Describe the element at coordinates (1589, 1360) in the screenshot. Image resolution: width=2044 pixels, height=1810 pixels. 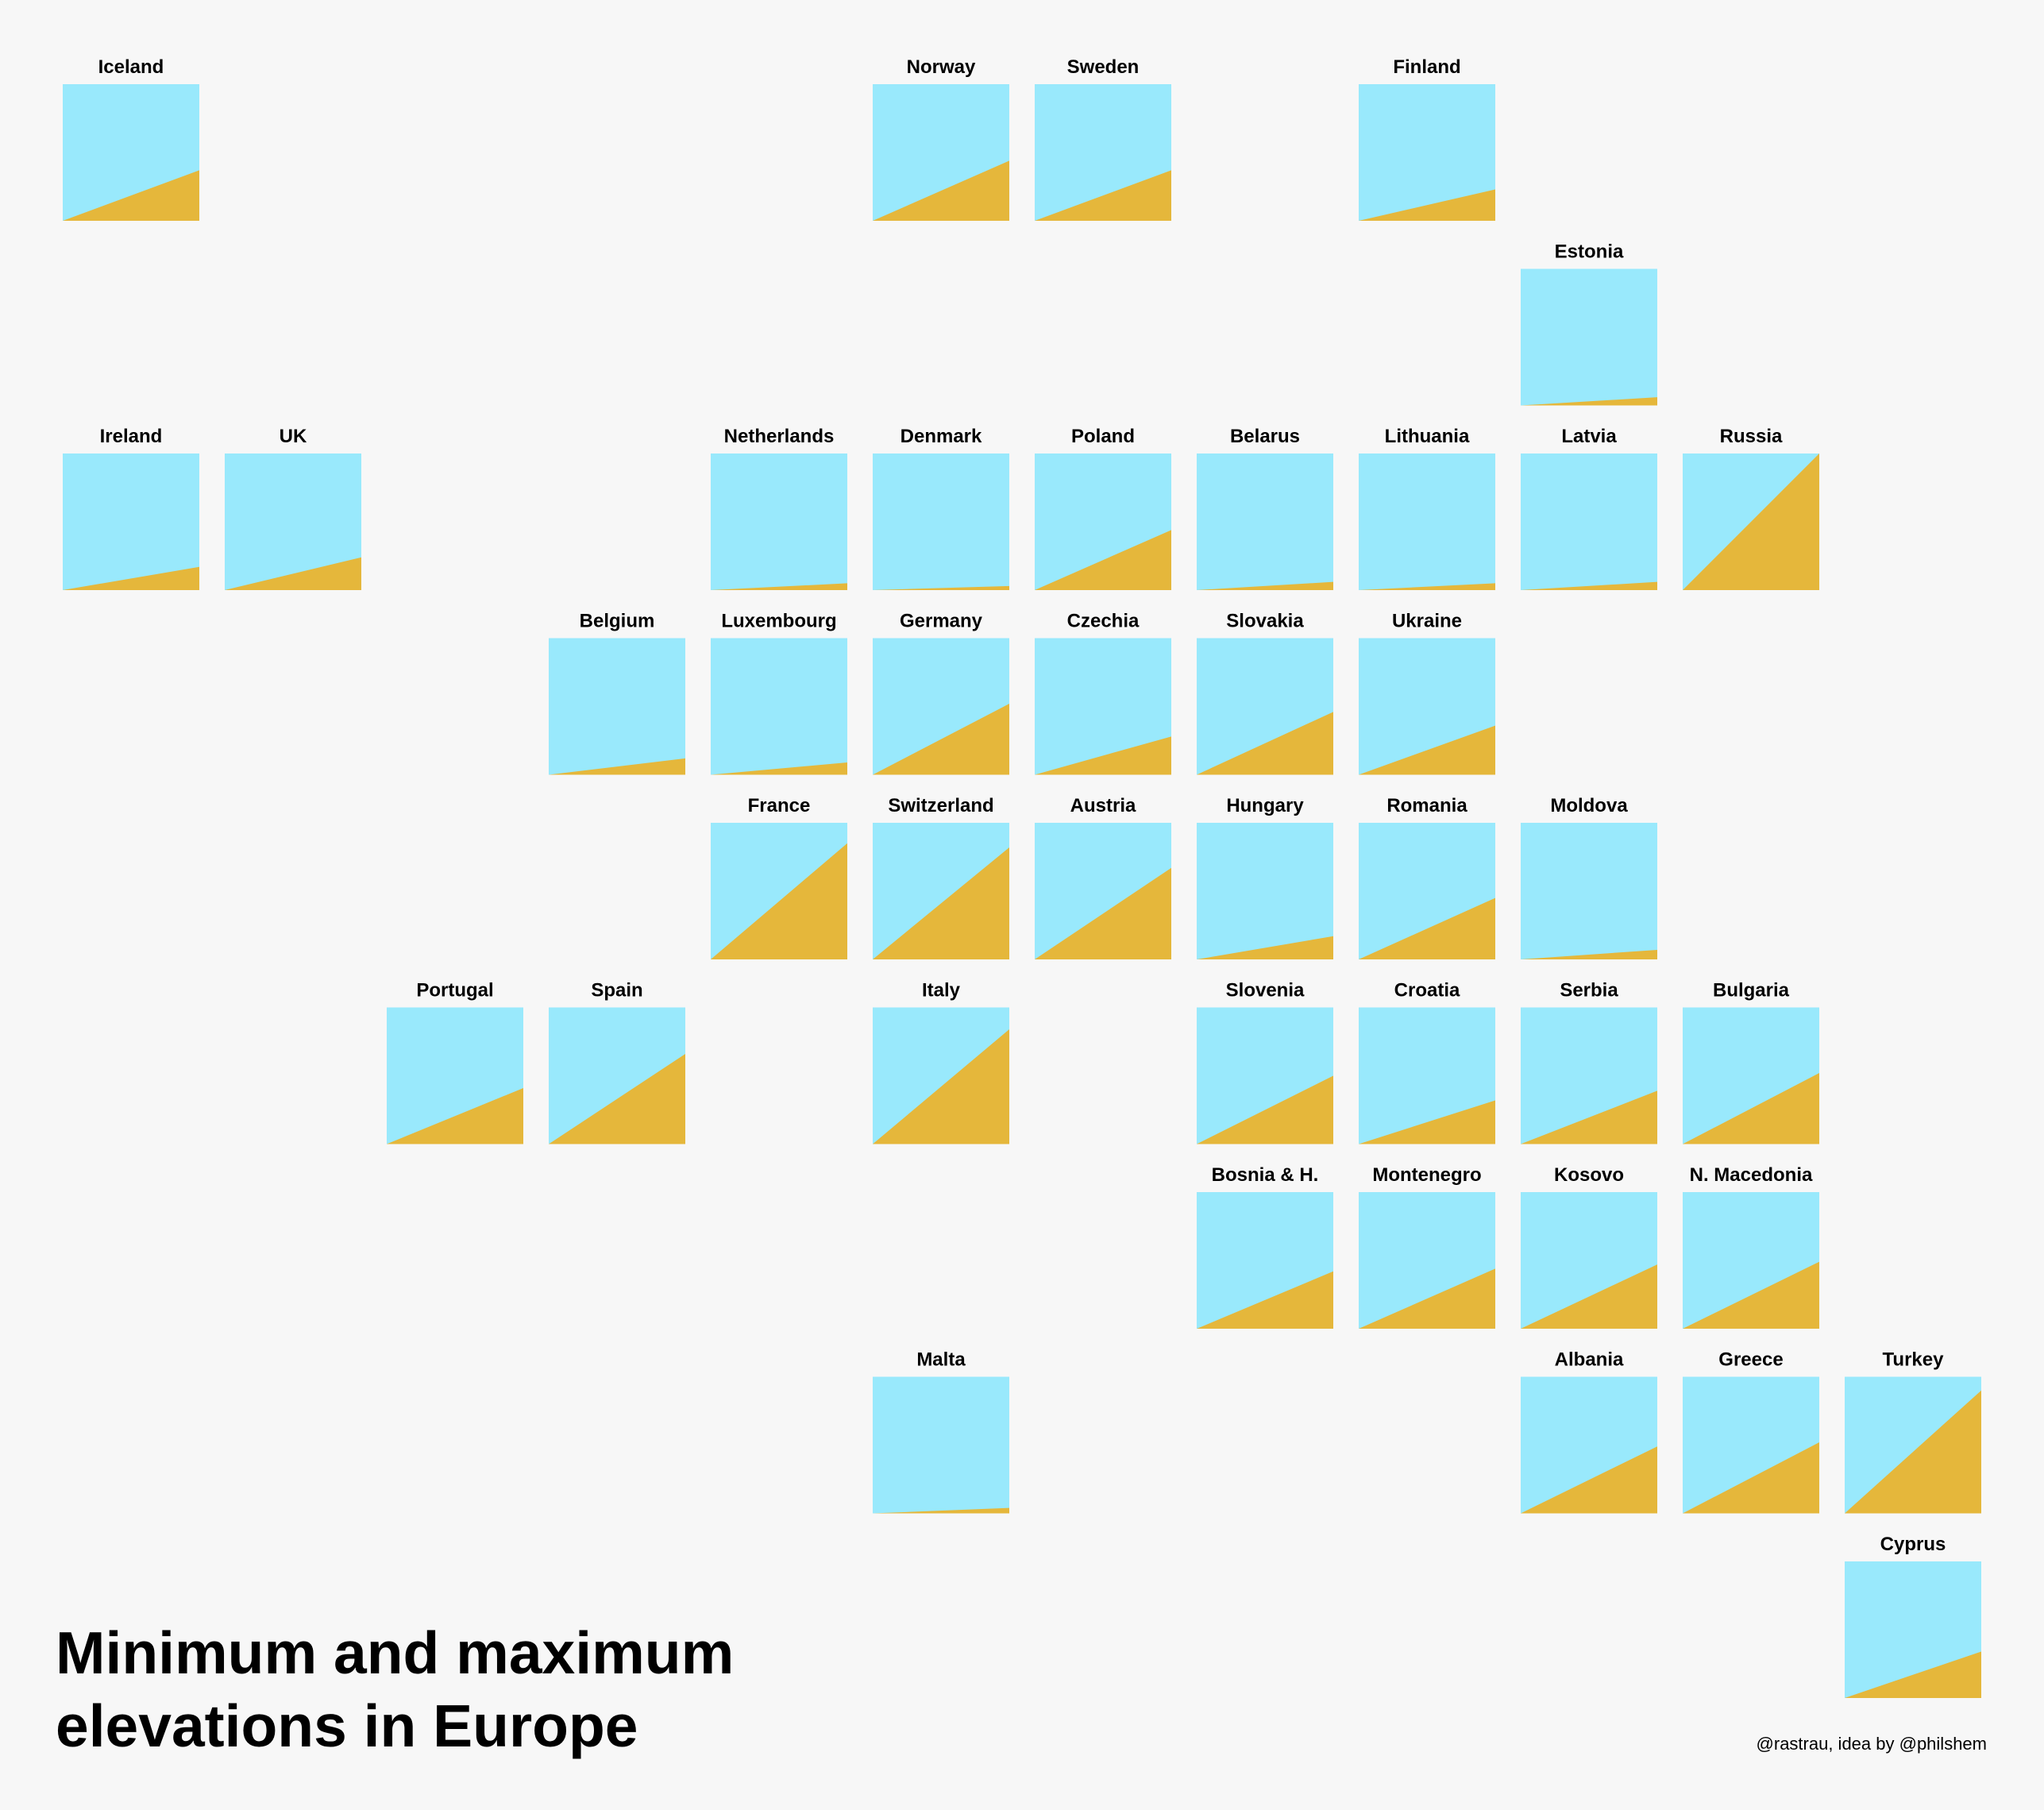
I see `tile-label-albania: Albania` at that location.